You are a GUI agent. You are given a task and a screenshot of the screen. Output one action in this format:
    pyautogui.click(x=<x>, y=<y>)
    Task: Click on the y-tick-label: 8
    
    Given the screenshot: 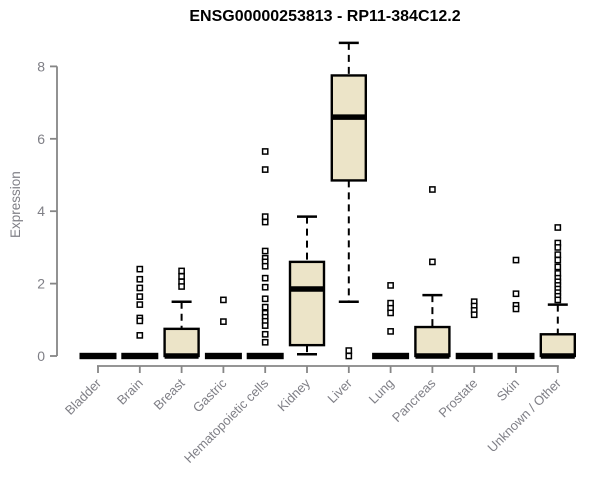 What is the action you would take?
    pyautogui.click(x=41, y=66)
    